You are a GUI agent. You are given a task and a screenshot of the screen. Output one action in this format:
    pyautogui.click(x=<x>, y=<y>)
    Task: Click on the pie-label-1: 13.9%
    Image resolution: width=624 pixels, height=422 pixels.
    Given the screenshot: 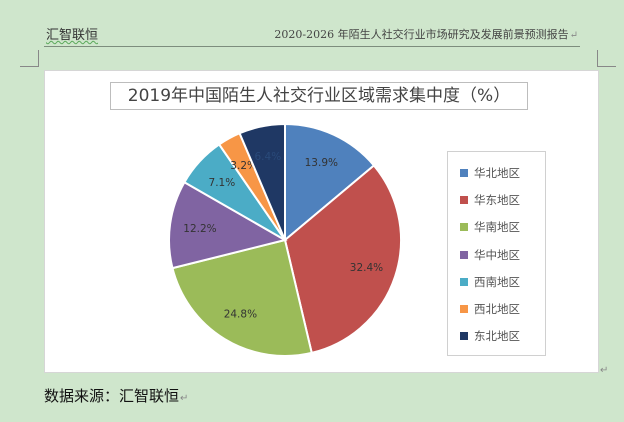 What is the action you would take?
    pyautogui.click(x=321, y=163)
    